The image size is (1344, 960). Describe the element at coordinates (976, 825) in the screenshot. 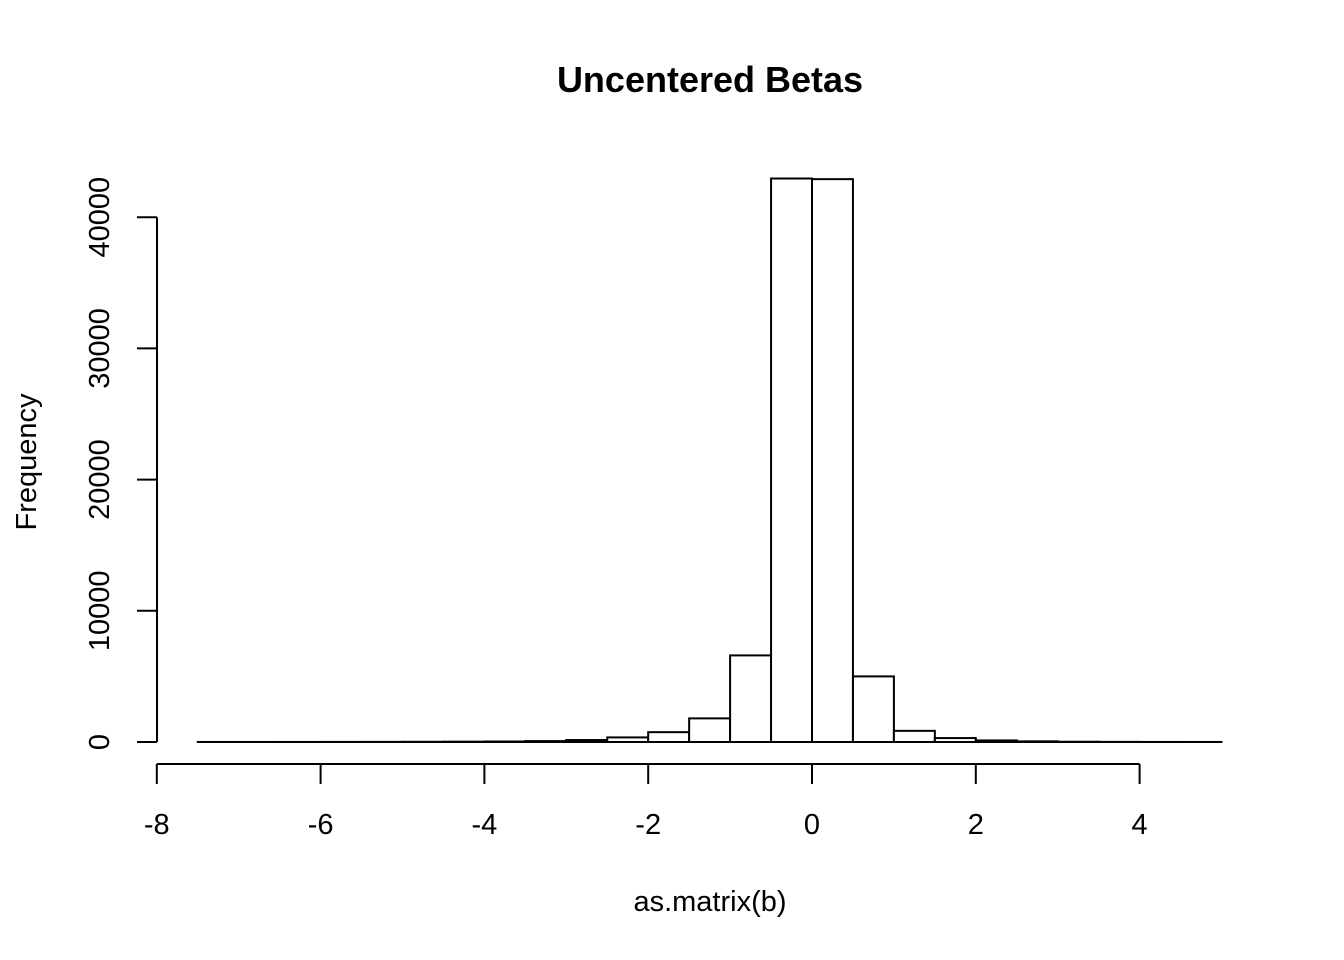

I see `x-tick-label: 2` at that location.